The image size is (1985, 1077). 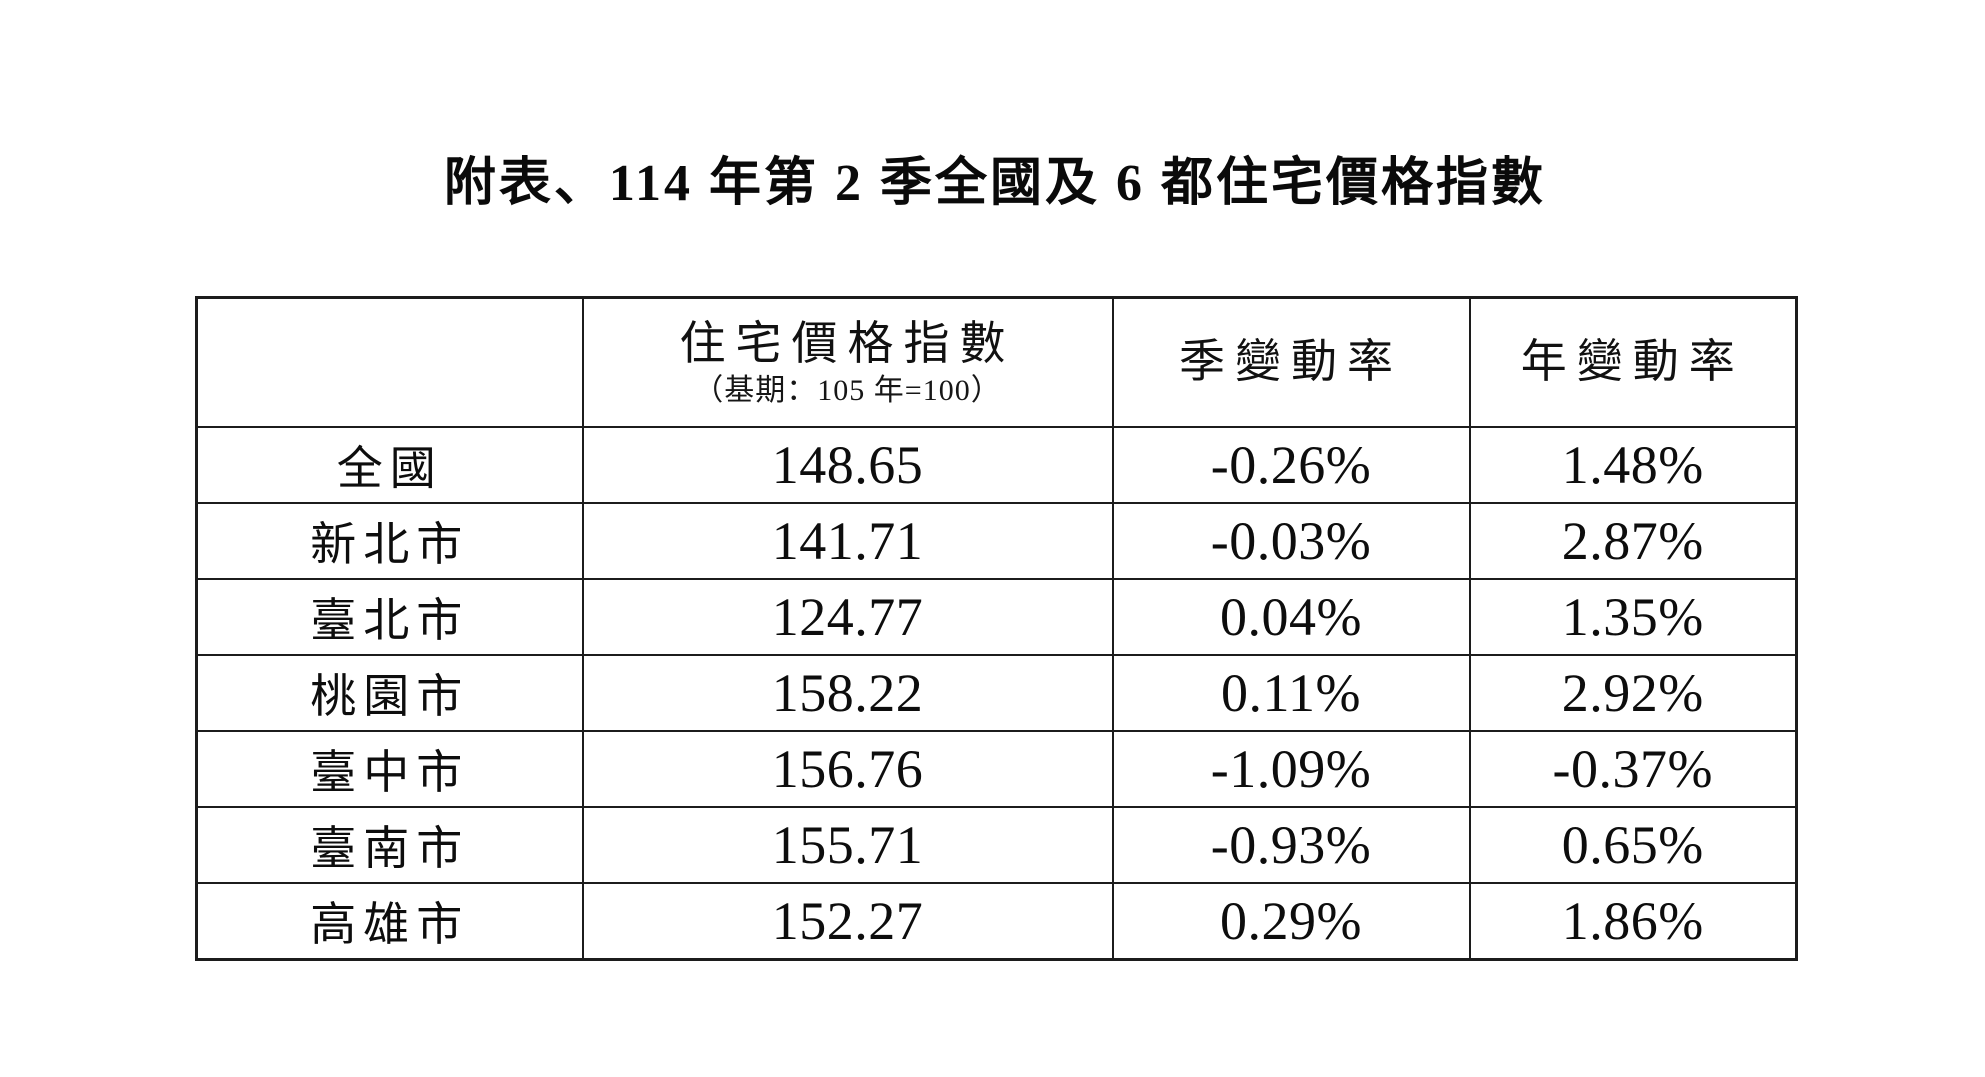 I want to click on region-cell: 全國, so click(x=389, y=465).